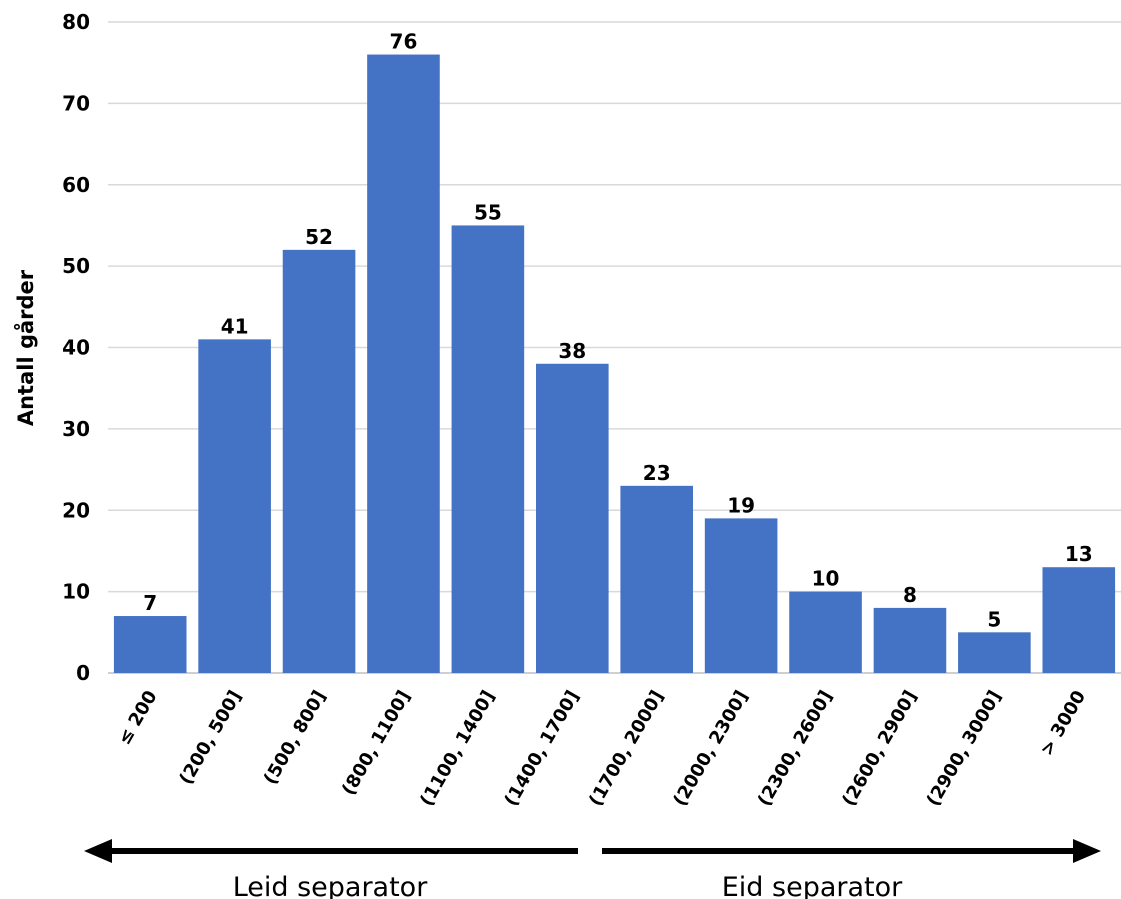  I want to click on x-tick-label: (1400, 1700], so click(542, 748).